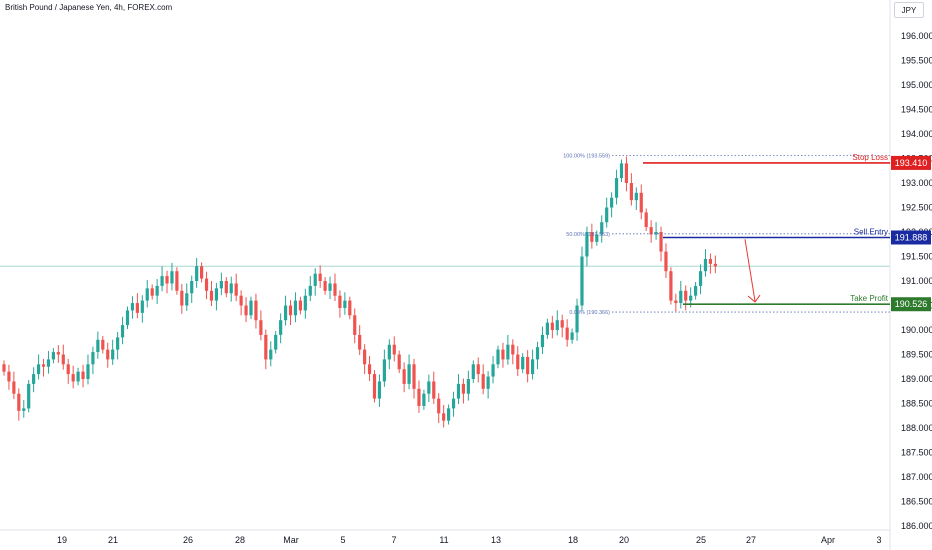  I want to click on take-profit-price-tag, so click(911, 304).